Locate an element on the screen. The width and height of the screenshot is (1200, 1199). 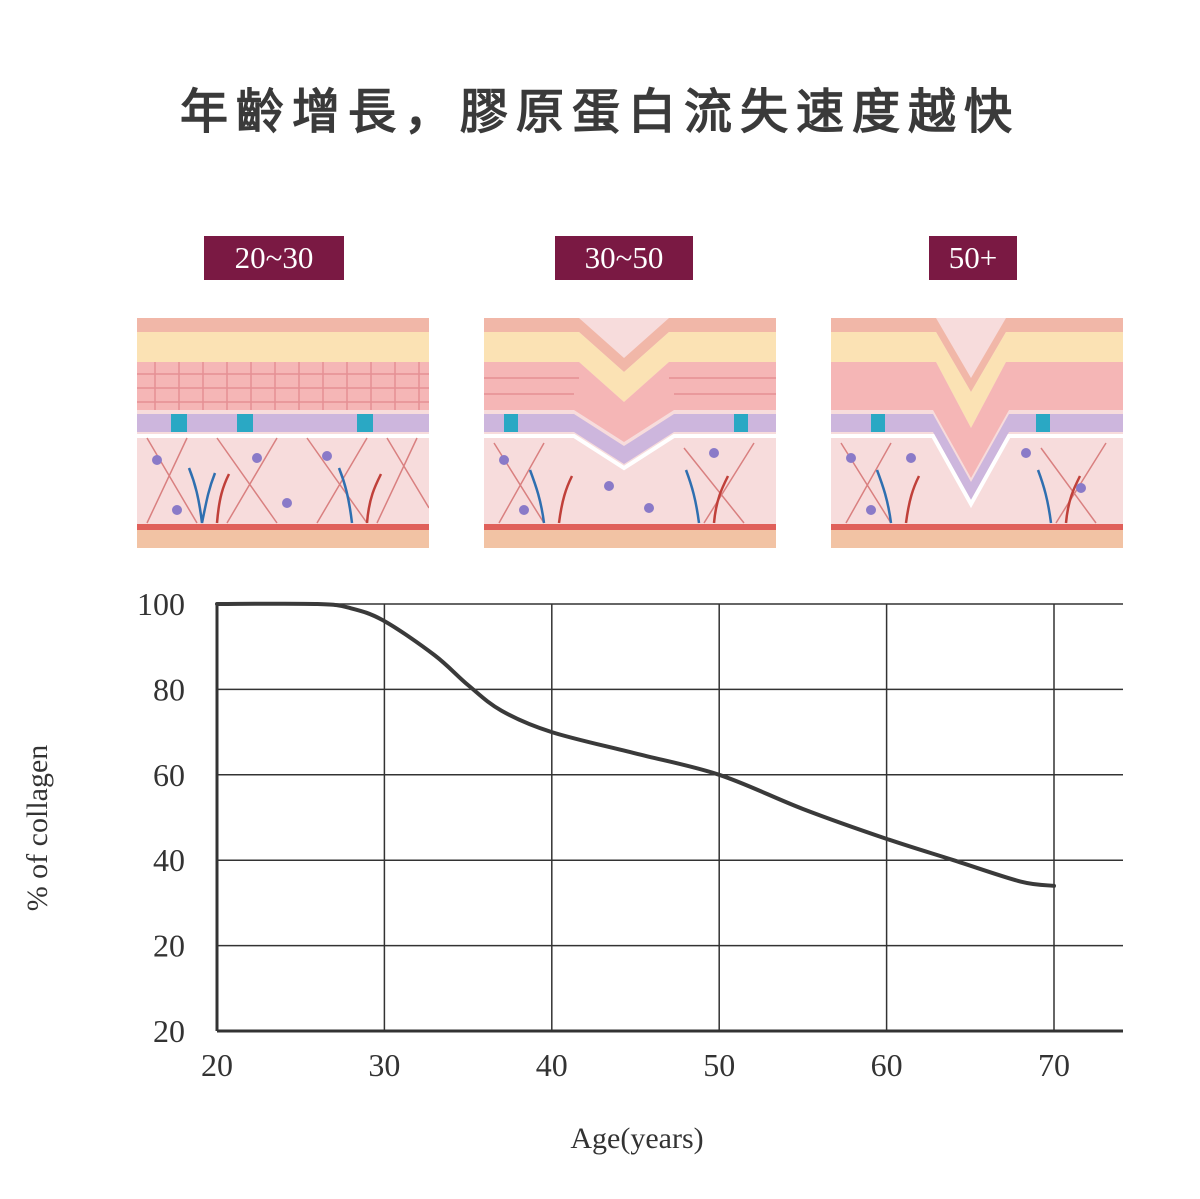
skin-illustration-young is located at coordinates (283, 433).